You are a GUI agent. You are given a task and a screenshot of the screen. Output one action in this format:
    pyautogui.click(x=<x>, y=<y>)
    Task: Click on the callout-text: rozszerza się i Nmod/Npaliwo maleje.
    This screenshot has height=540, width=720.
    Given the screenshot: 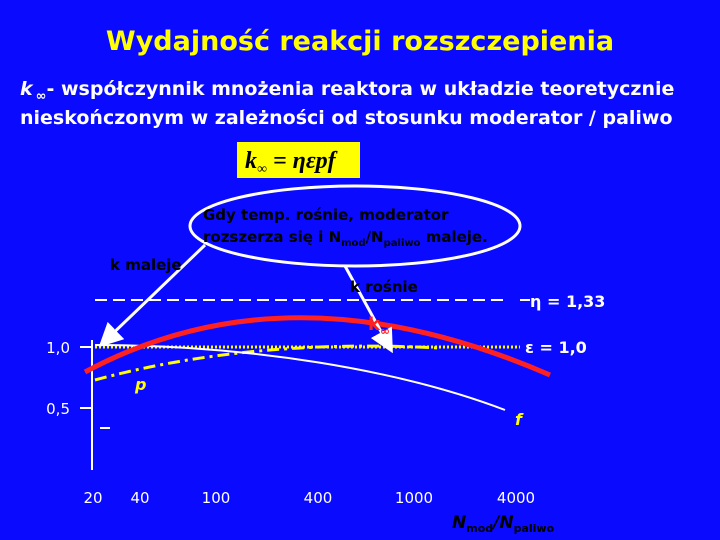 What is the action you would take?
    pyautogui.click(x=345, y=238)
    